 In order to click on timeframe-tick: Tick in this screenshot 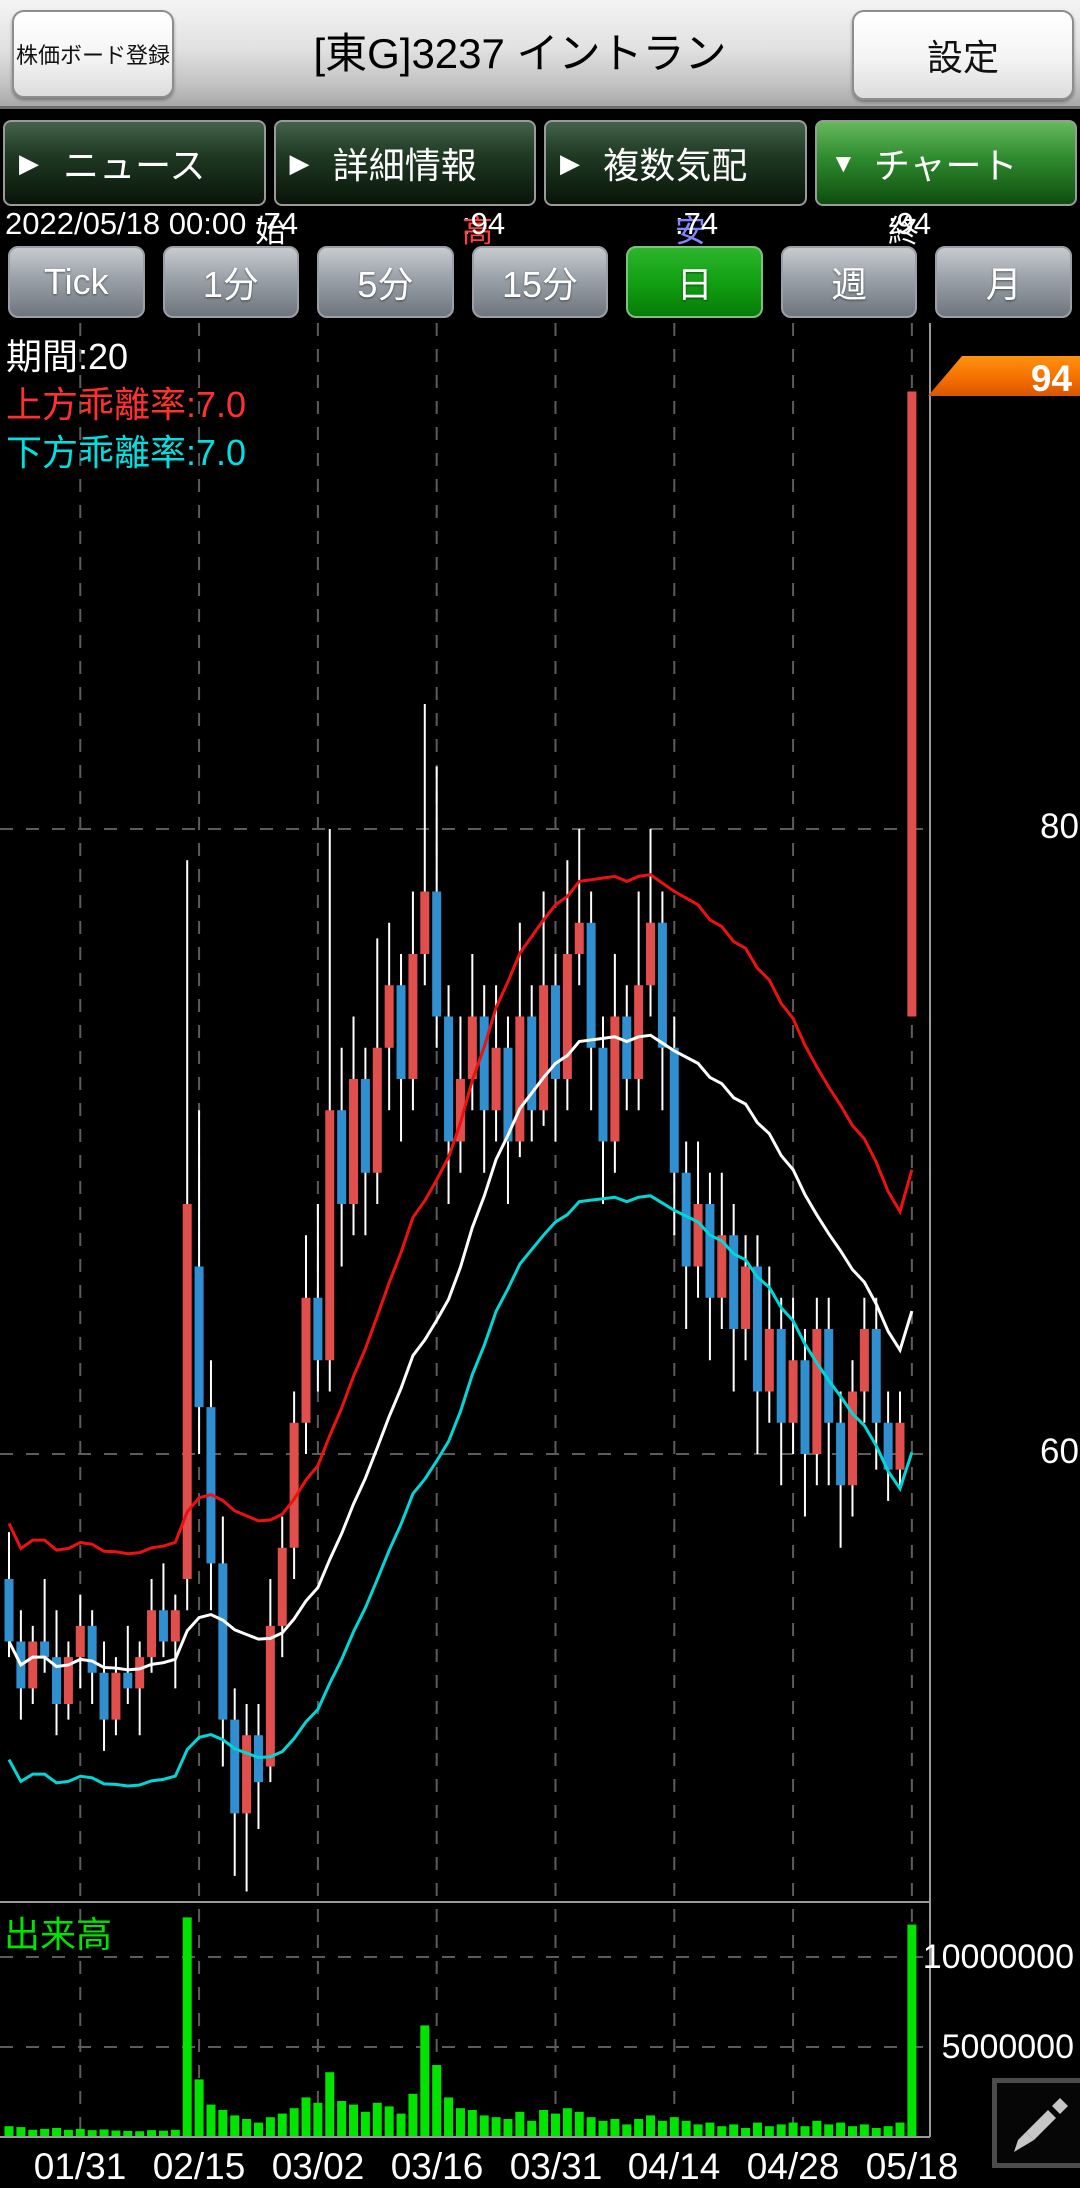, I will do `click(76, 282)`.